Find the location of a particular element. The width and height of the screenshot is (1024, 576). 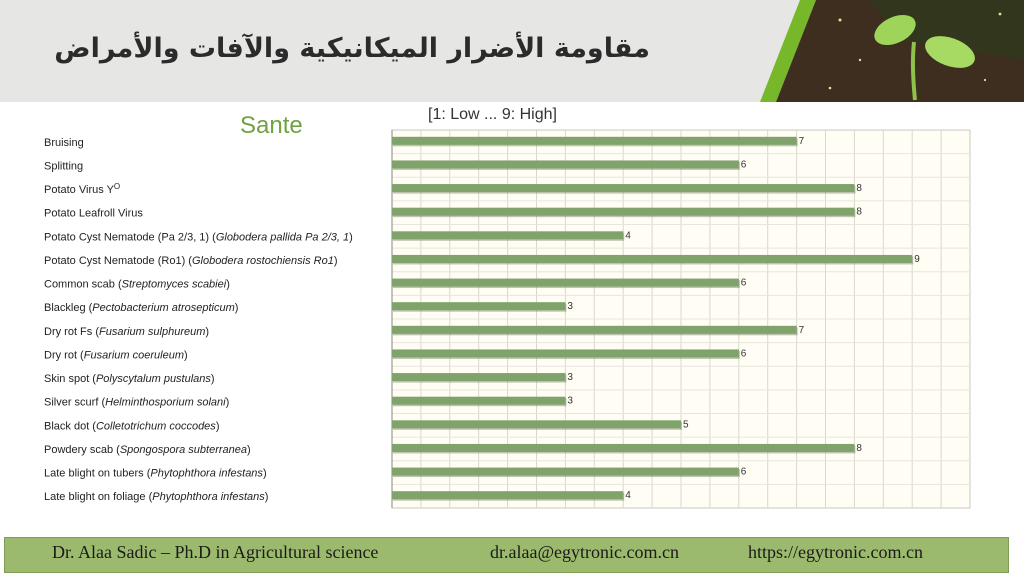

category-label: Silver scurf (Helminthosporium solani) is located at coordinates (136, 403).